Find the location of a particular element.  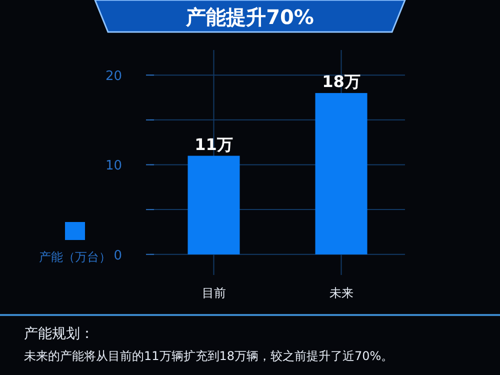

x-tick-label: 未来 is located at coordinates (341, 293).